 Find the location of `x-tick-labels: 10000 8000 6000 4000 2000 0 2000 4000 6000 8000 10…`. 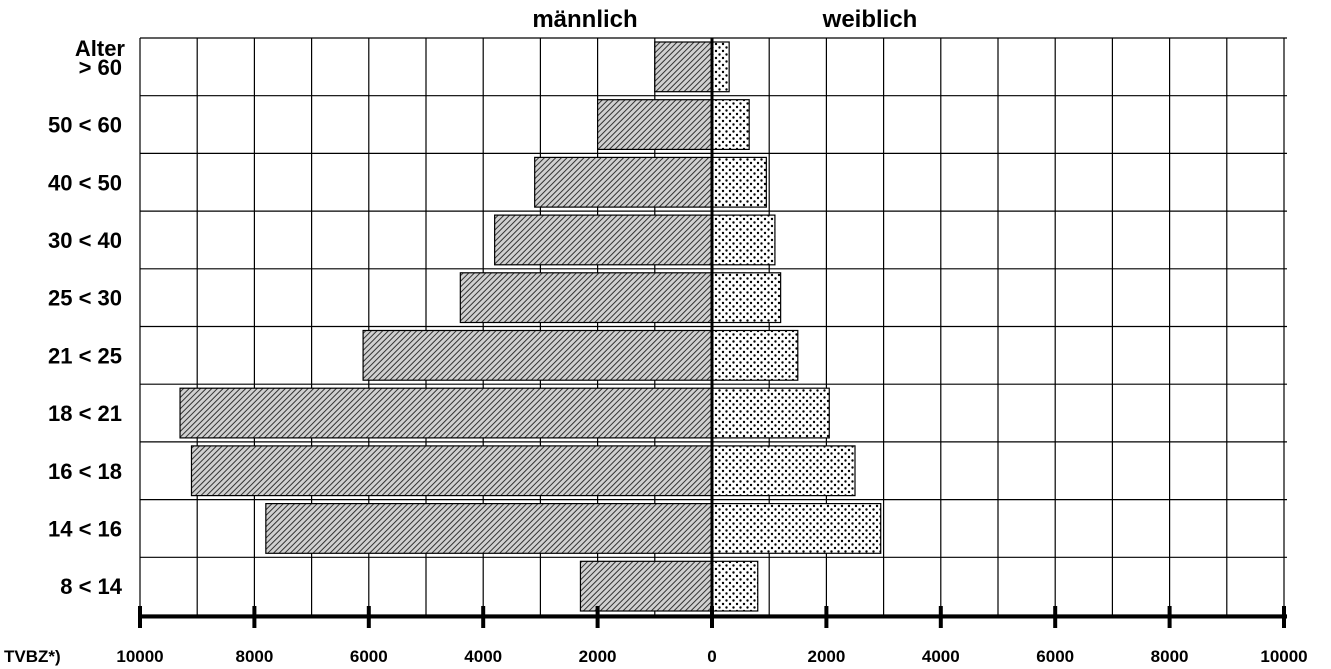

x-tick-labels: 10000 8000 6000 4000 2000 0 2000 4000 6000 8000 10… is located at coordinates (711, 656).